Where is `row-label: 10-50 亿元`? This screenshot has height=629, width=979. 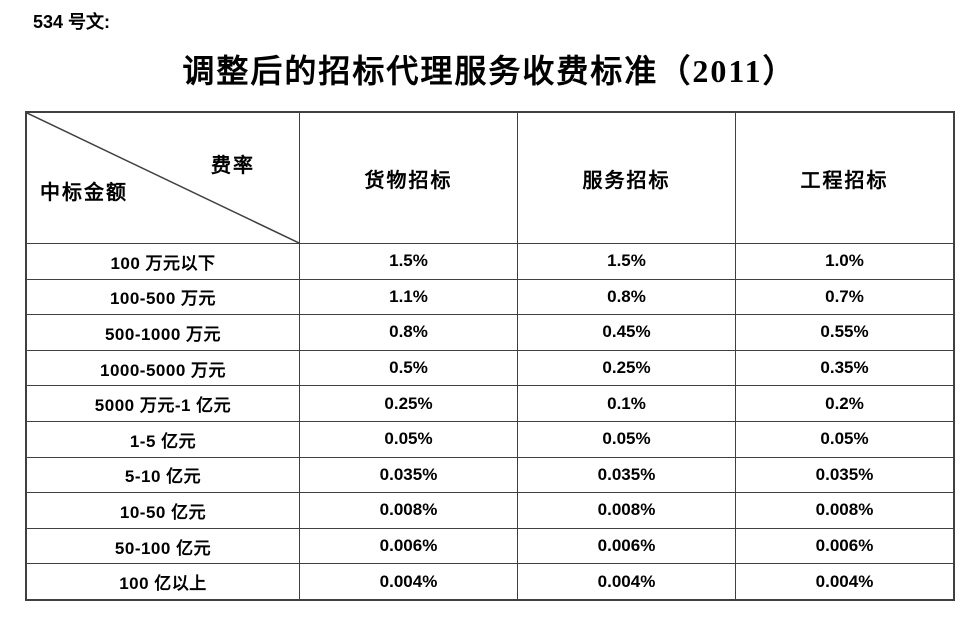 row-label: 10-50 亿元 is located at coordinates (162, 510).